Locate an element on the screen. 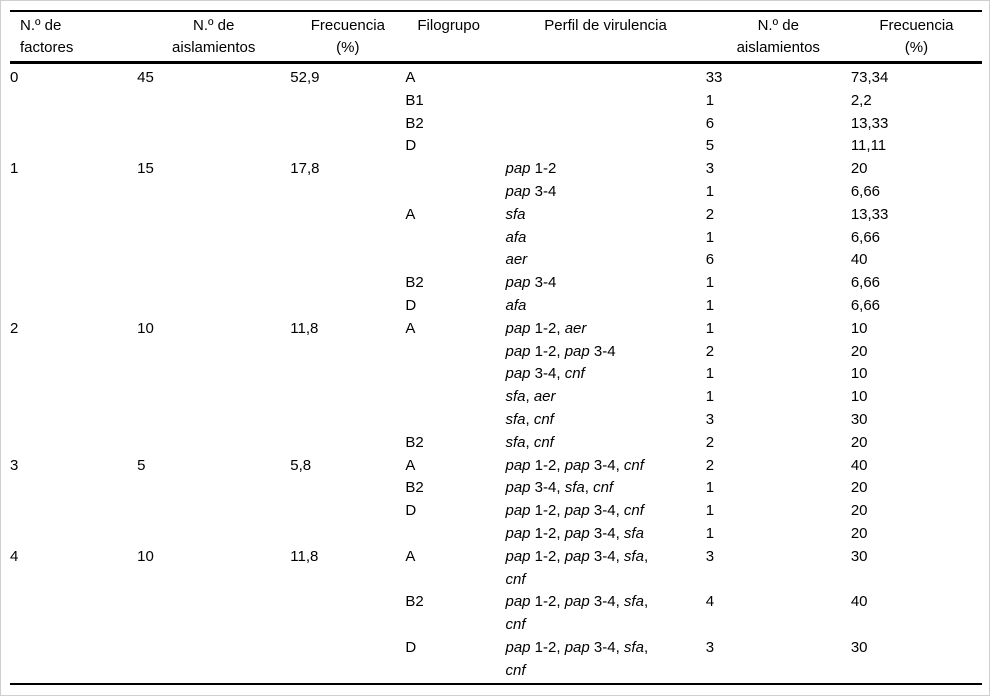  column-header-perfil: Perfil de virulencia is located at coordinates (605, 37).